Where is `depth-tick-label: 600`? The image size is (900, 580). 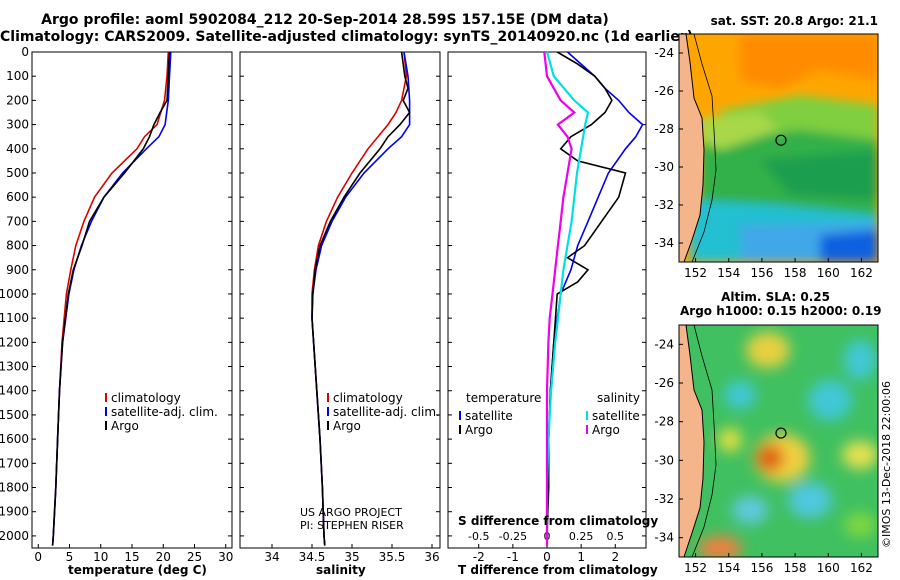
depth-tick-label: 600 is located at coordinates (17, 197).